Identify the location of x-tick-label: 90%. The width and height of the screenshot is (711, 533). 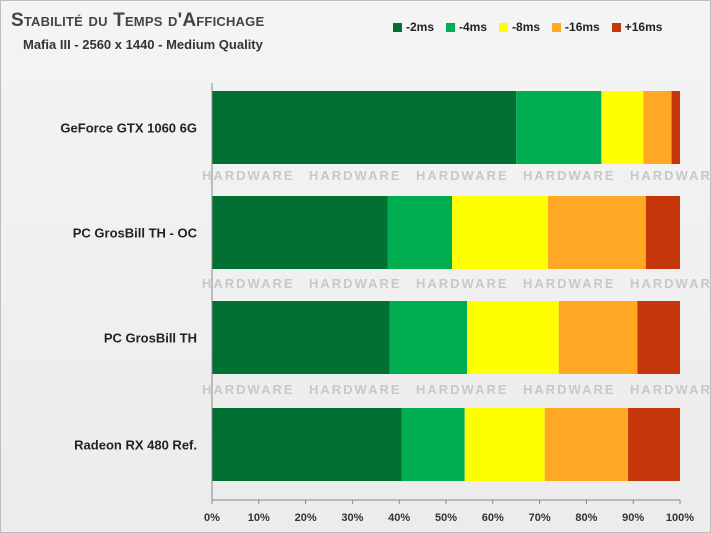
(633, 518).